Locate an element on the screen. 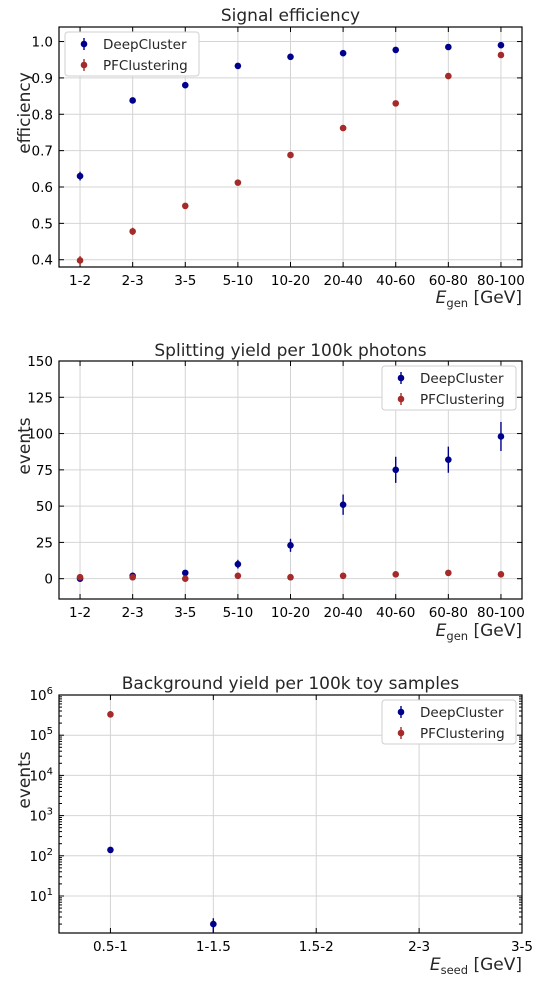 The width and height of the screenshot is (544, 981). y-tick-label: 125 is located at coordinates (40, 398).